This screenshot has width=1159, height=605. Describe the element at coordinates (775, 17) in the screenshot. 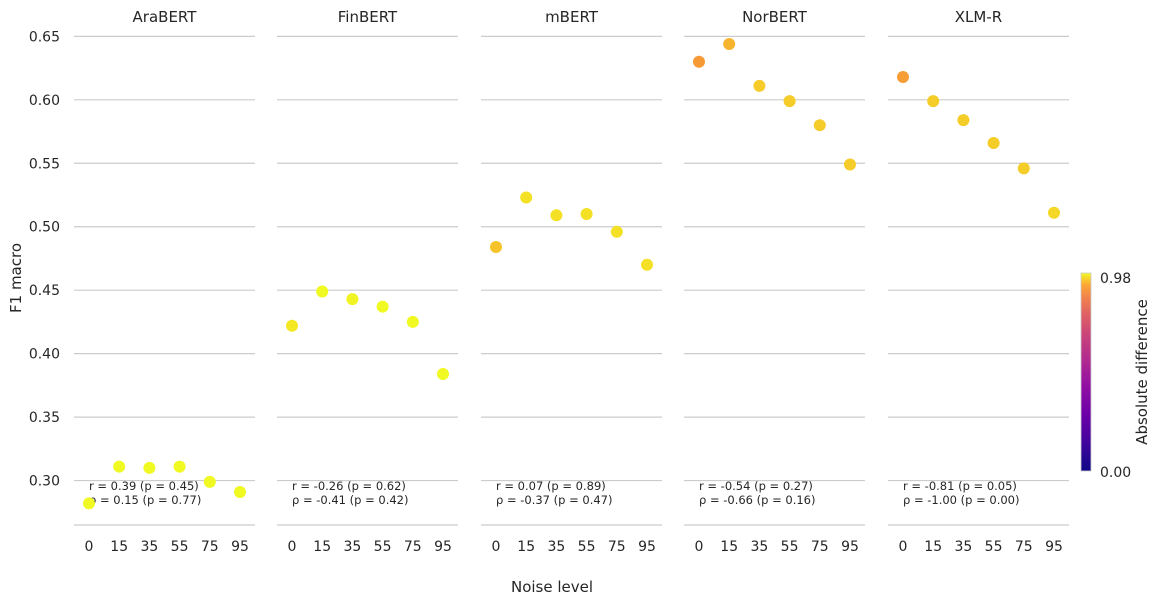

I see `panel-title: NorBERT` at that location.